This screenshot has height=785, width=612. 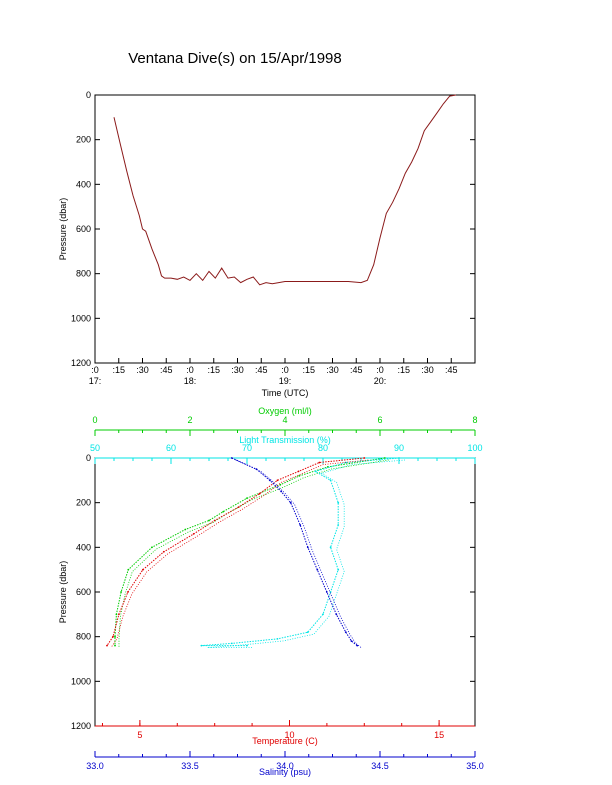 What do you see at coordinates (399, 448) in the screenshot?
I see `transmission-tick-label: 90` at bounding box center [399, 448].